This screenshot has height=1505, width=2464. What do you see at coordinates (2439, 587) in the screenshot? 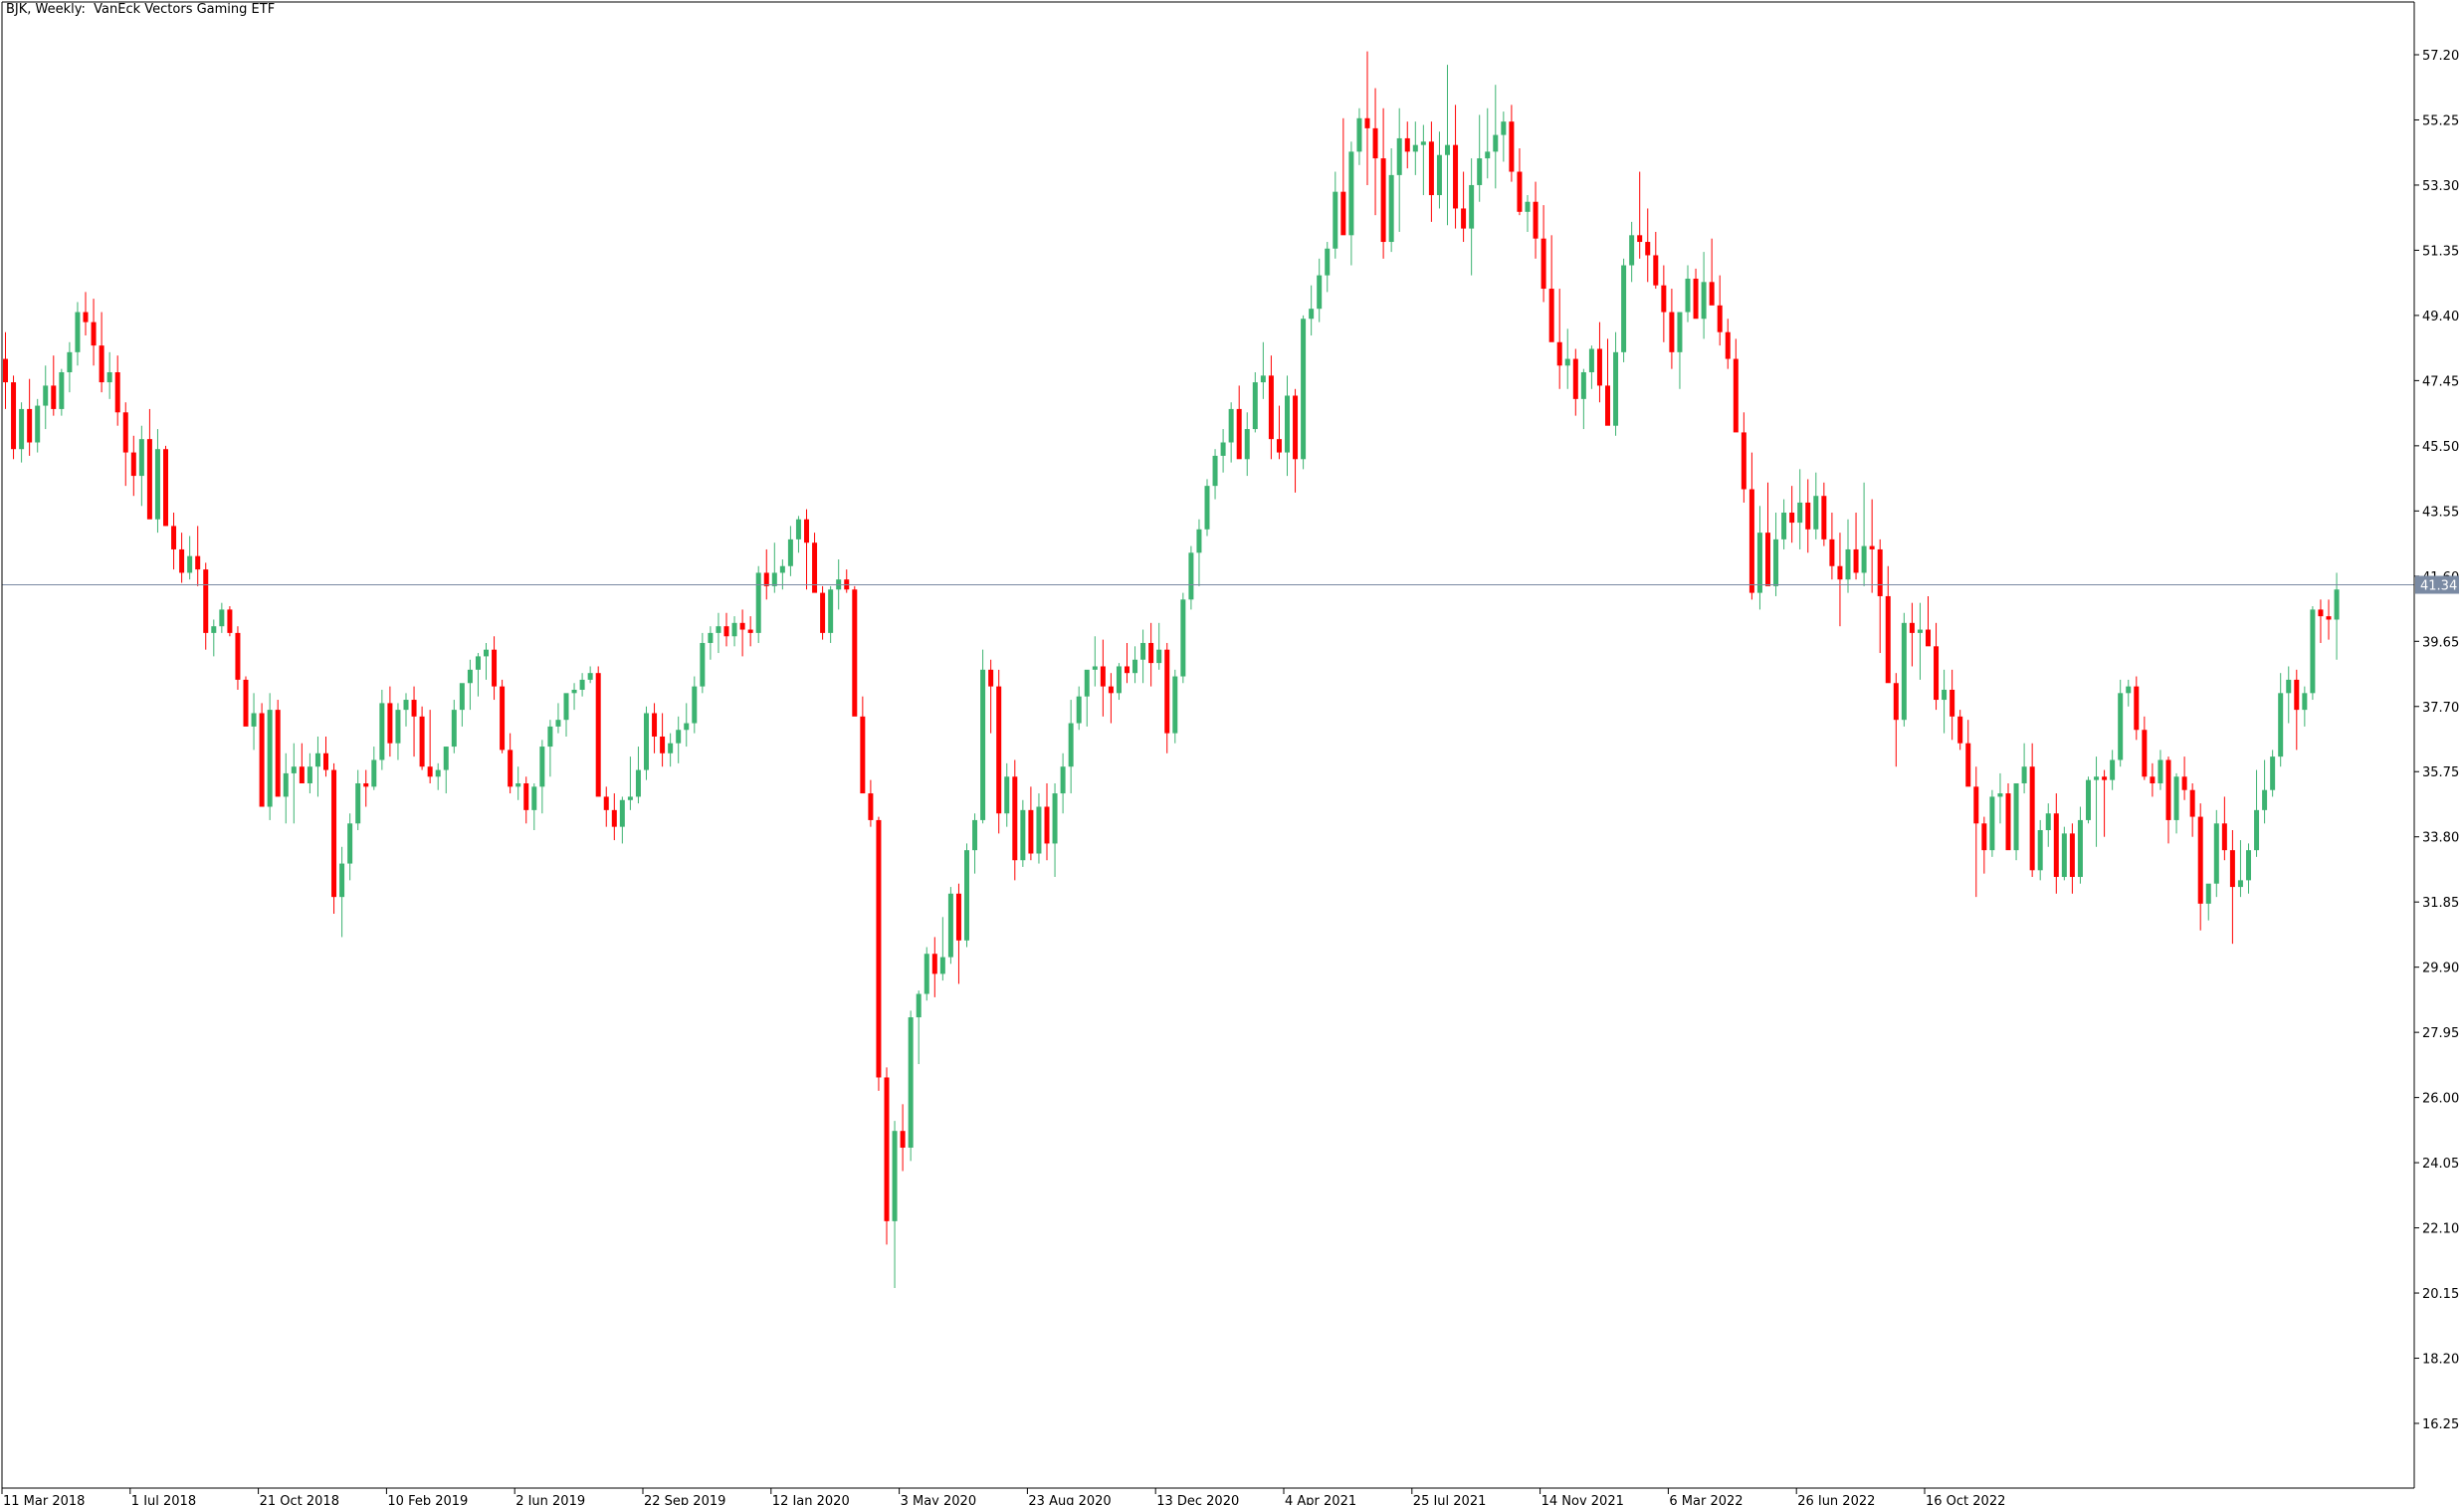
I see `current-price-label: 41.34` at bounding box center [2439, 587].